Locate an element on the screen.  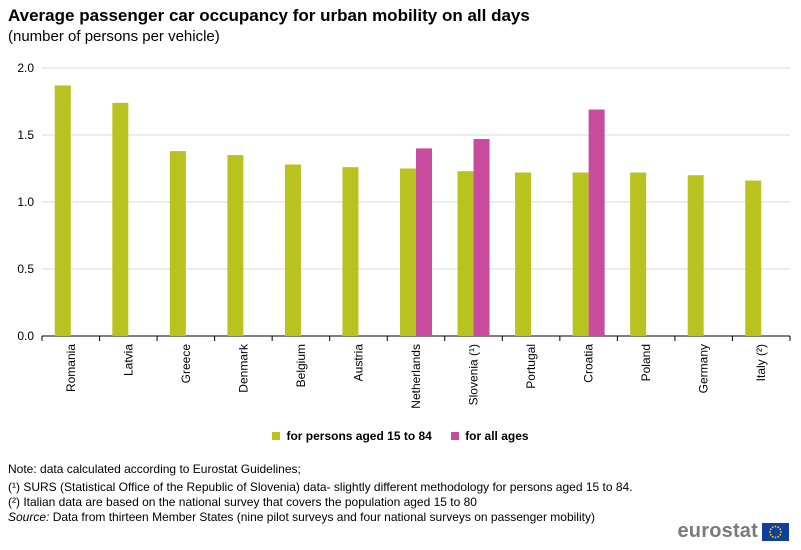
legend-label-all-ages: for all ages is located at coordinates (497, 436).